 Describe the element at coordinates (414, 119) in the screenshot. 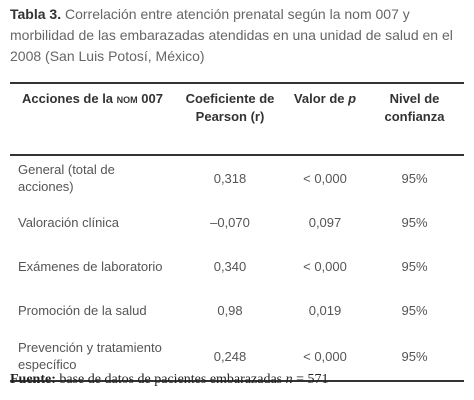

I see `header-cell: Nivel de confianza` at that location.